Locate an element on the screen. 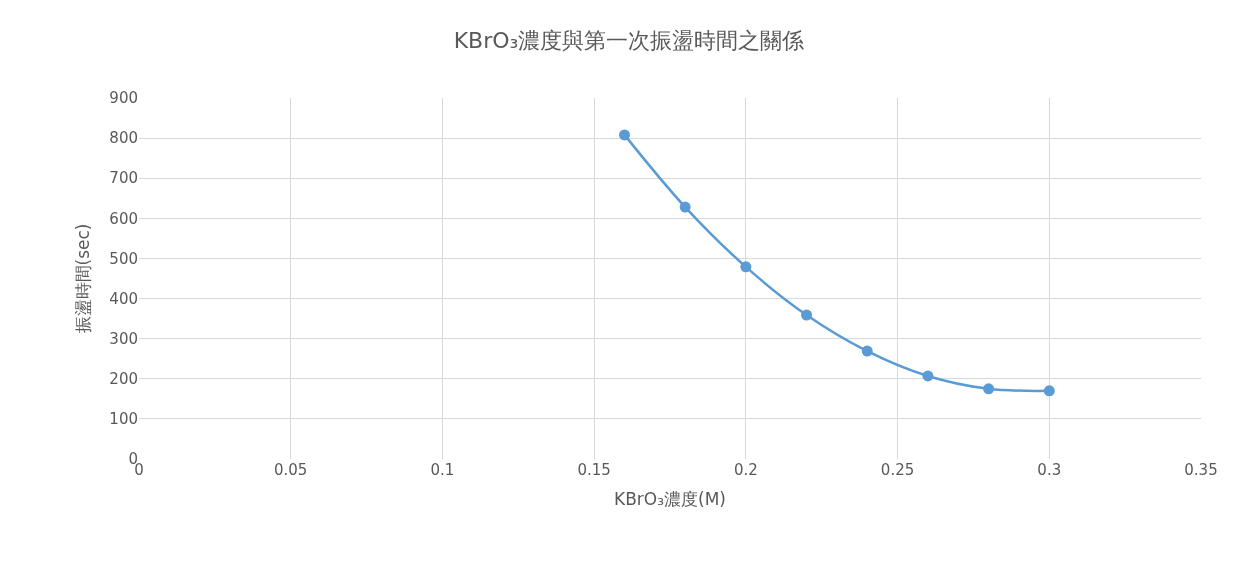  y-tick-label: 500 is located at coordinates (123, 258).